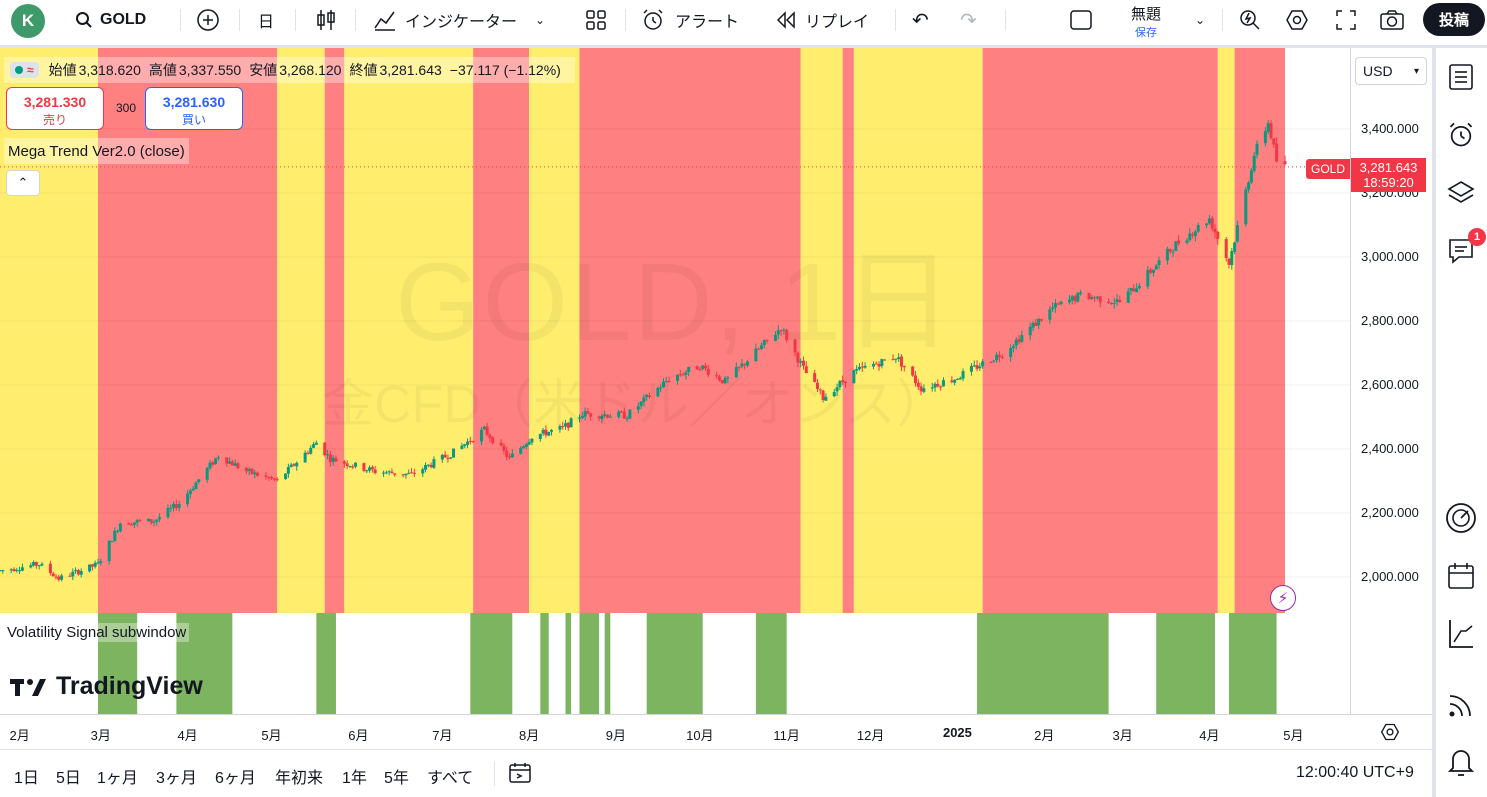  What do you see at coordinates (354, 778) in the screenshot?
I see `period-1y: 1年` at bounding box center [354, 778].